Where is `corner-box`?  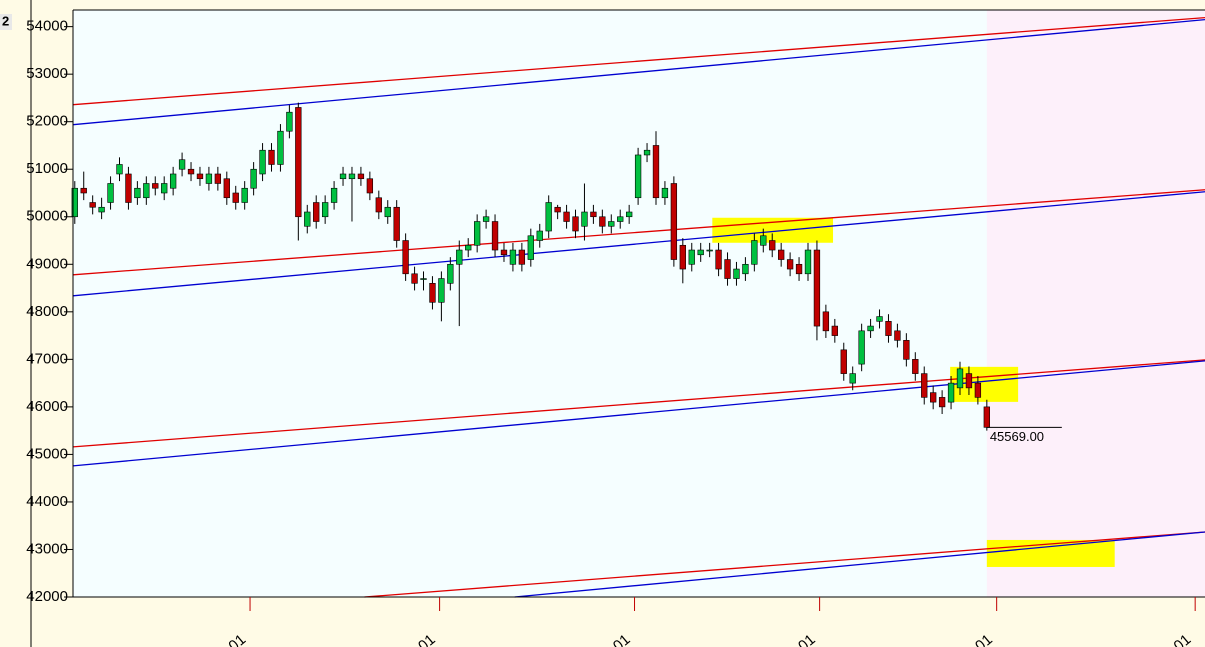 corner-box is located at coordinates (6, 22).